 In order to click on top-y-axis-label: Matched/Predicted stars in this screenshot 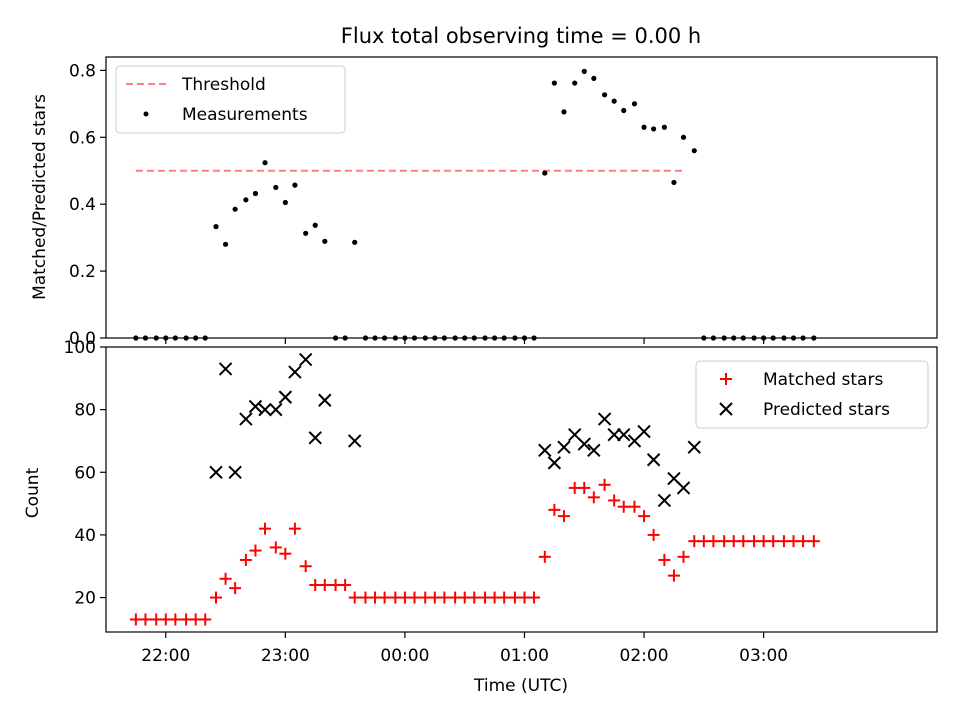, I will do `click(40, 197)`.